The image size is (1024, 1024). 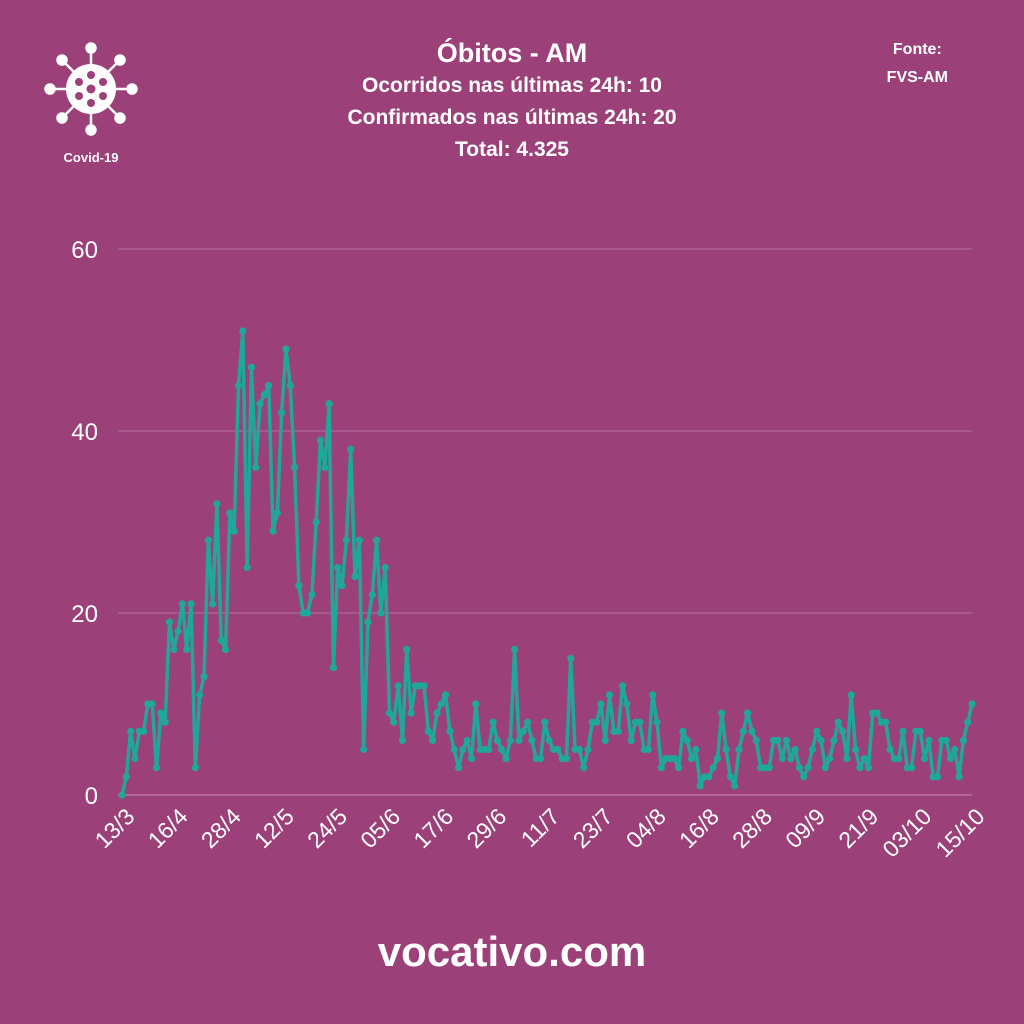 What do you see at coordinates (84, 250) in the screenshot?
I see `y-tick-label: 60` at bounding box center [84, 250].